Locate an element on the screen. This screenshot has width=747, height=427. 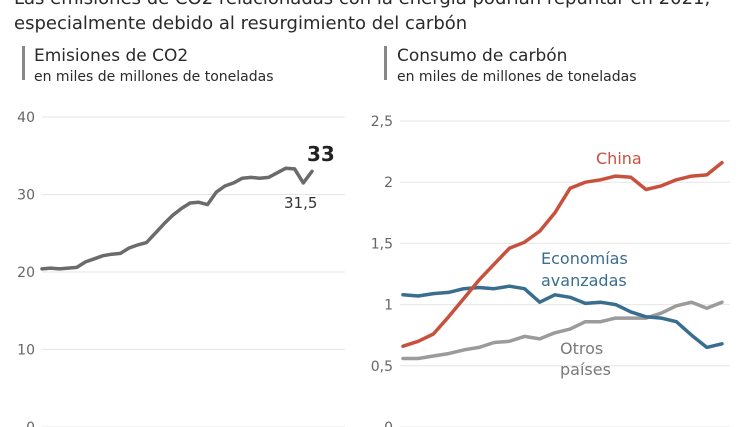
y-tick-label: 10 is located at coordinates (26, 351).